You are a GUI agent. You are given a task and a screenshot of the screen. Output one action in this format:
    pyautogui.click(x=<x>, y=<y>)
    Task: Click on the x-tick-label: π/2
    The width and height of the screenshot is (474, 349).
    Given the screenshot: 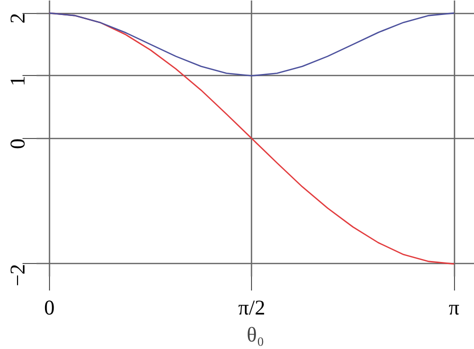 What is the action you would take?
    pyautogui.click(x=252, y=308)
    